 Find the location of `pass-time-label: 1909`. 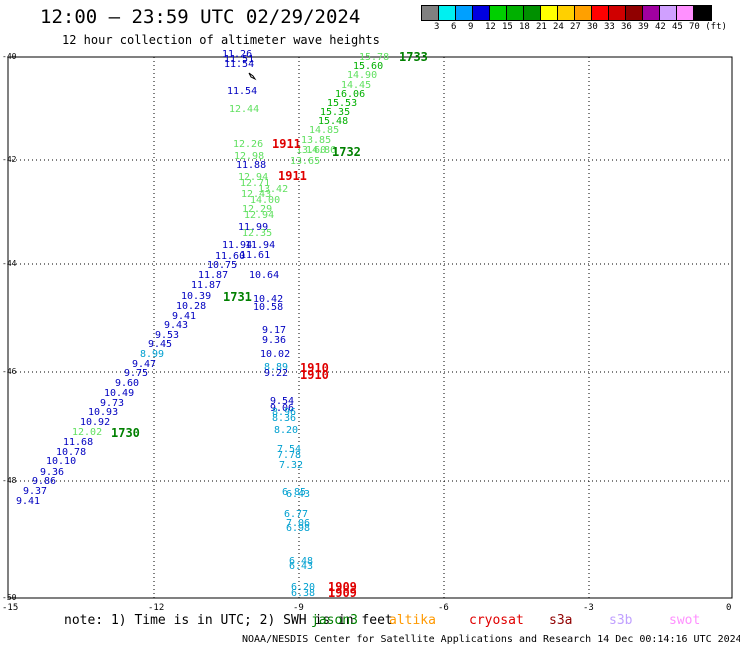

pass-time-label: 1909 is located at coordinates (342, 587).